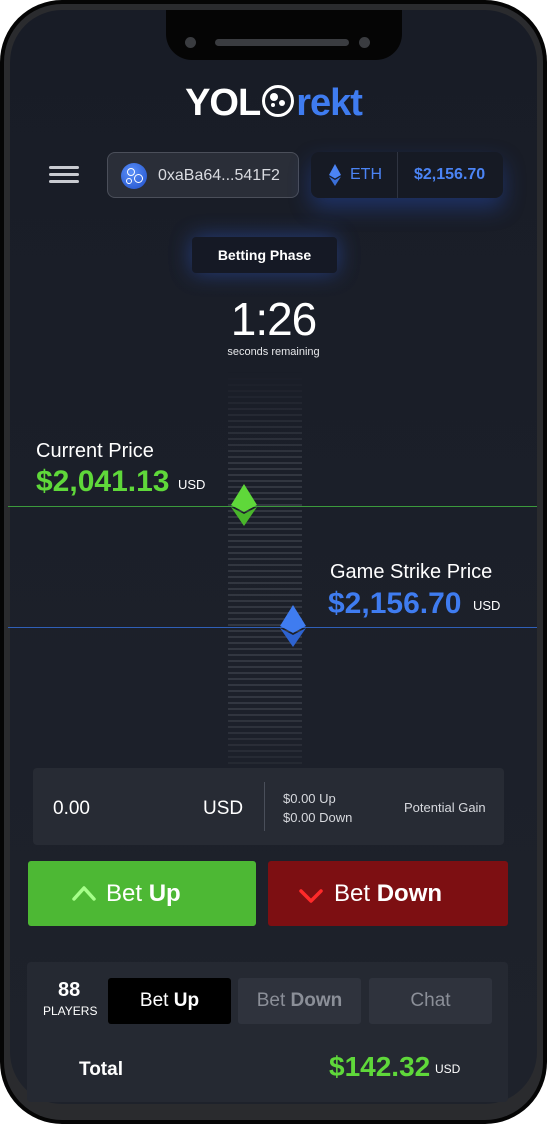 Image resolution: width=547 pixels, height=1124 pixels. Describe the element at coordinates (278, 101) in the screenshot. I see `logo-ball-icon` at that location.